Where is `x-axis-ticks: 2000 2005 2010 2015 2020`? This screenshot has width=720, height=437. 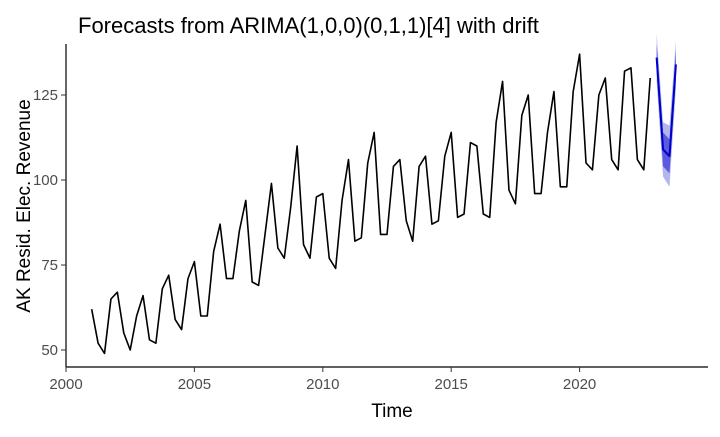 x-axis-ticks: 2000 2005 2010 2015 2020 is located at coordinates (322, 380).